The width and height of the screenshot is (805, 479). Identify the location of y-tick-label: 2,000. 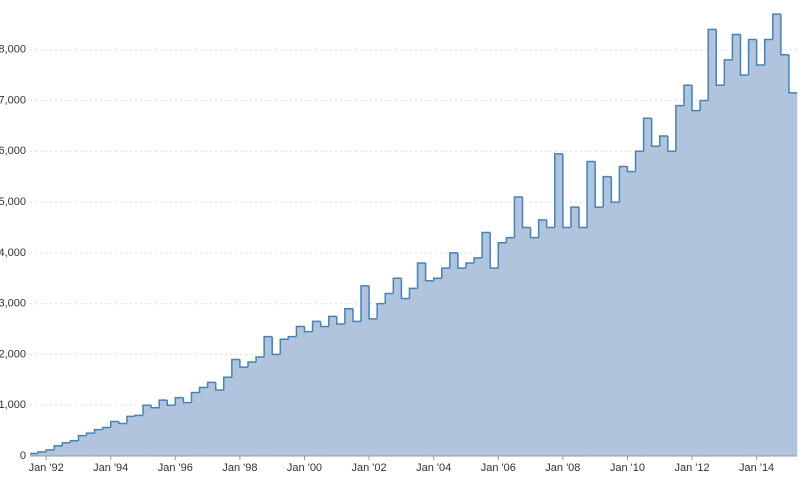
(13, 354).